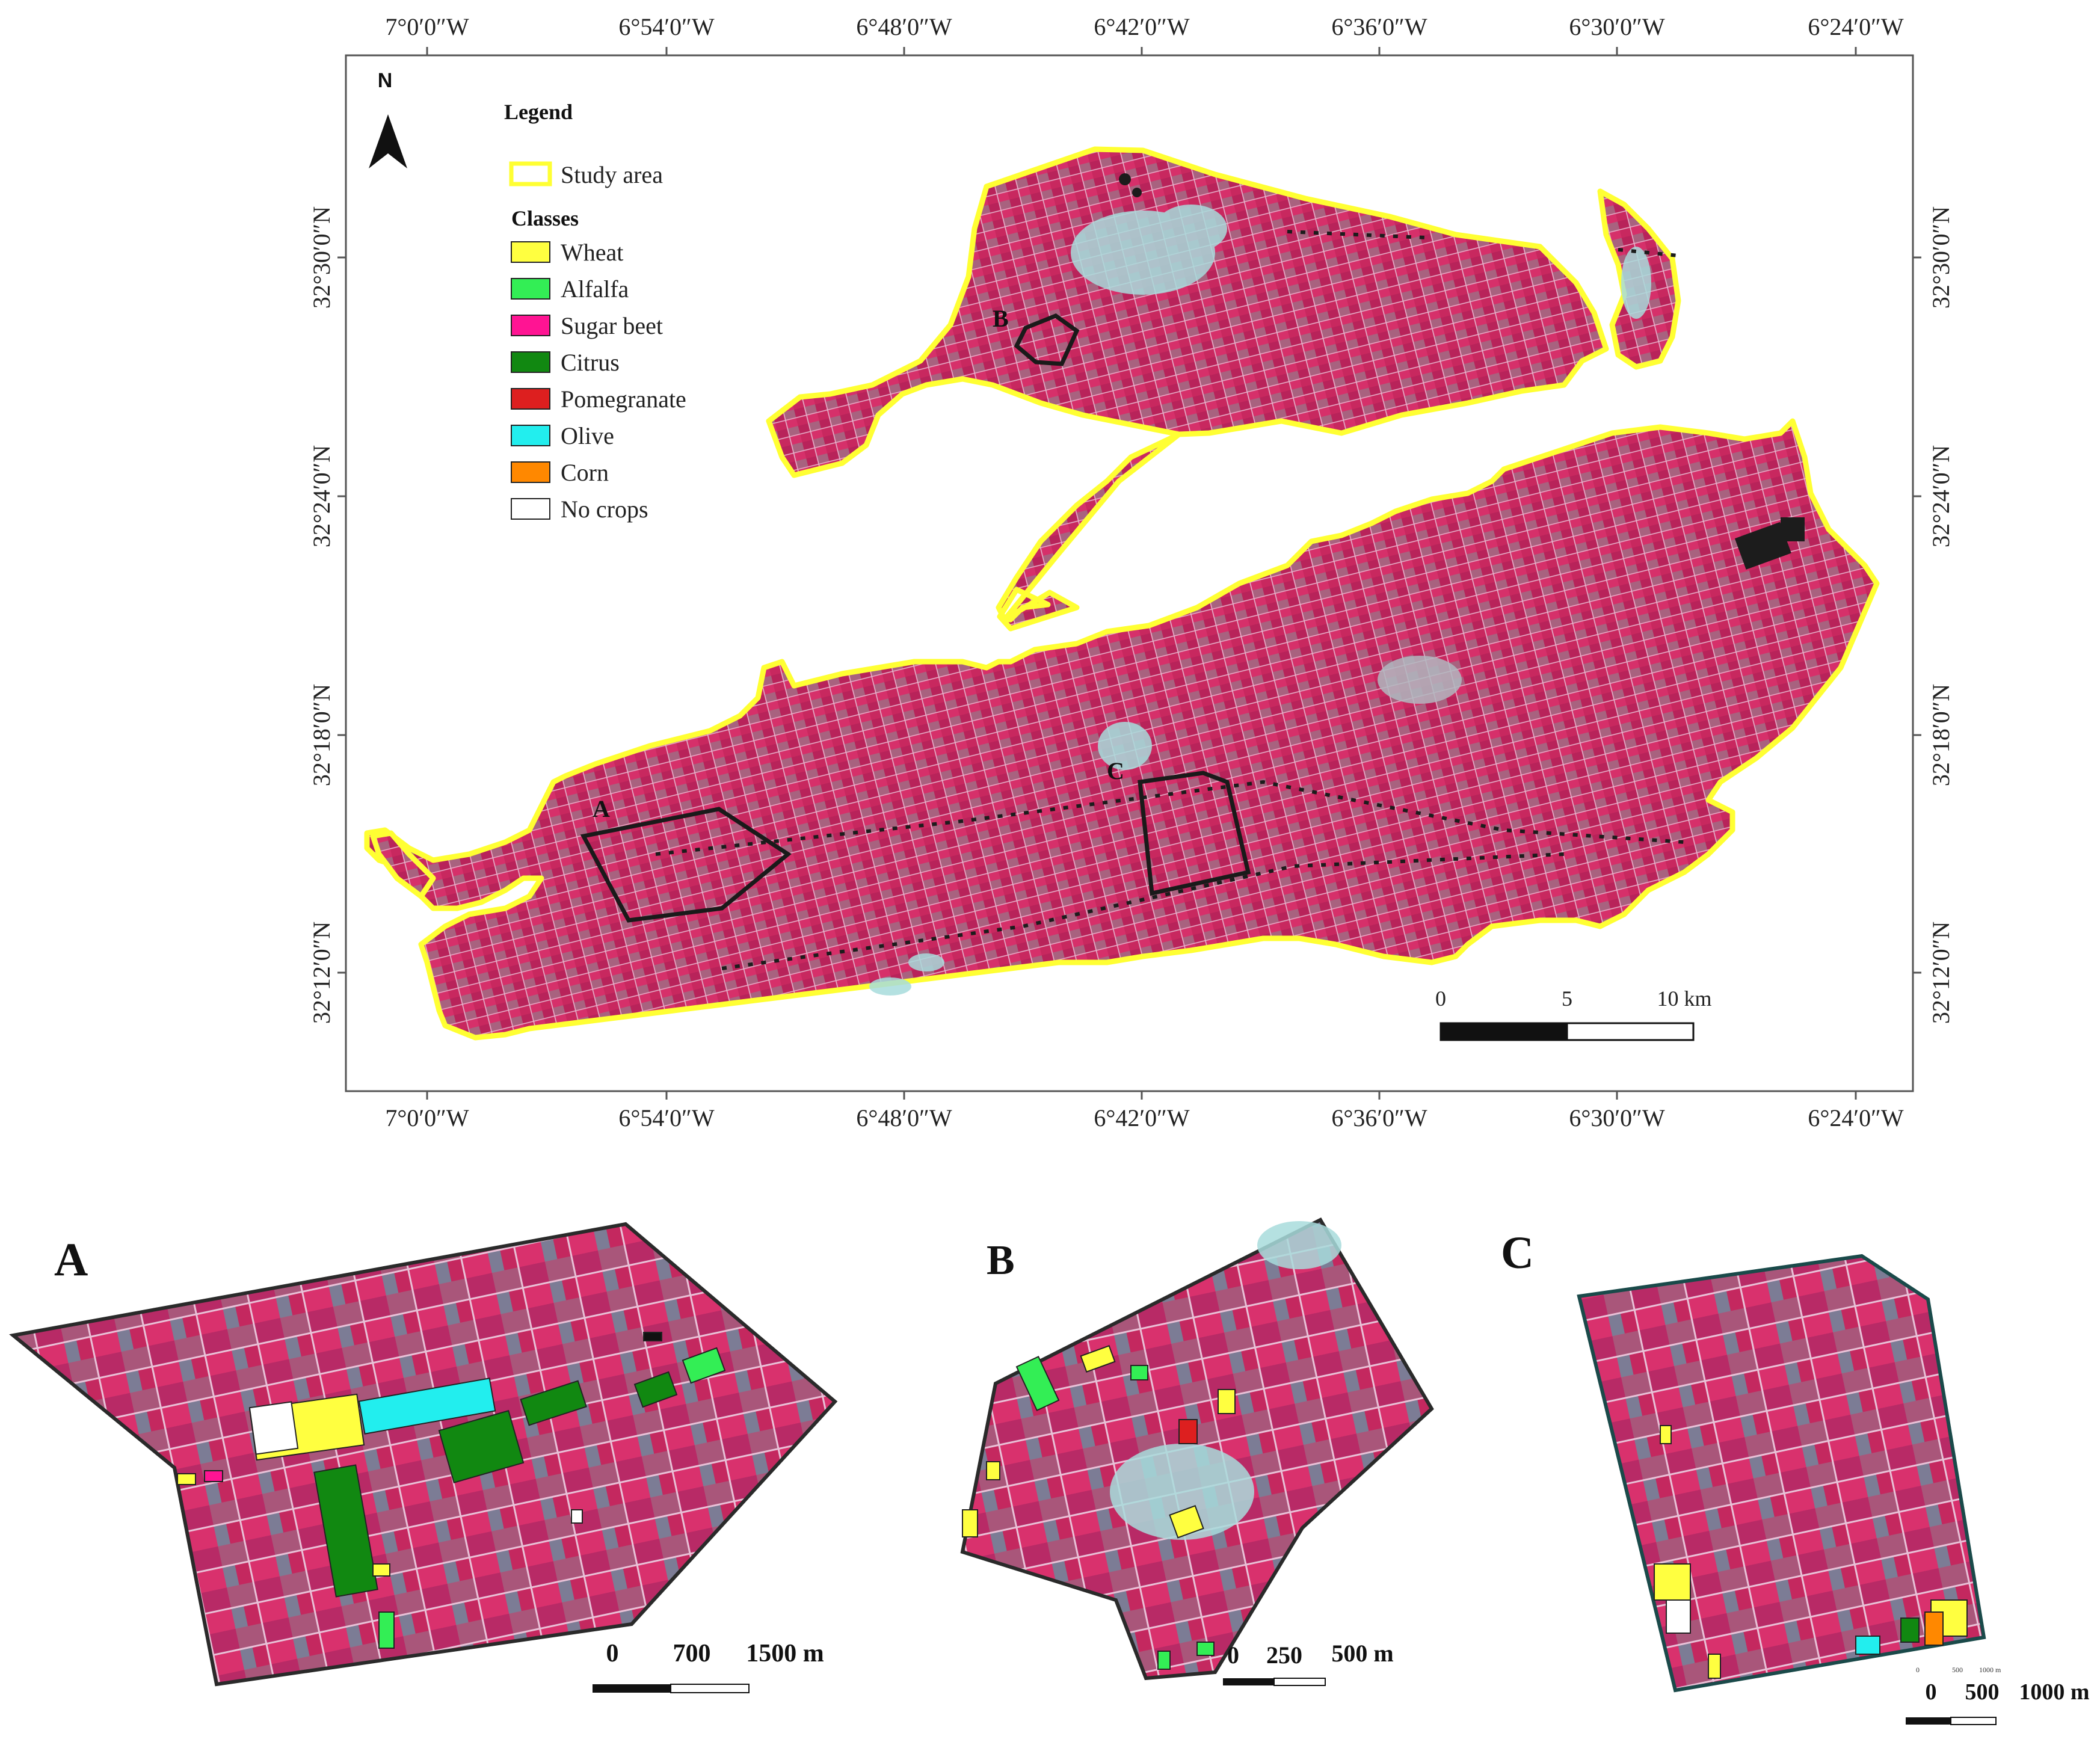  I want to click on inset-a: A 0 700 1500 m, so click(423, 1457).